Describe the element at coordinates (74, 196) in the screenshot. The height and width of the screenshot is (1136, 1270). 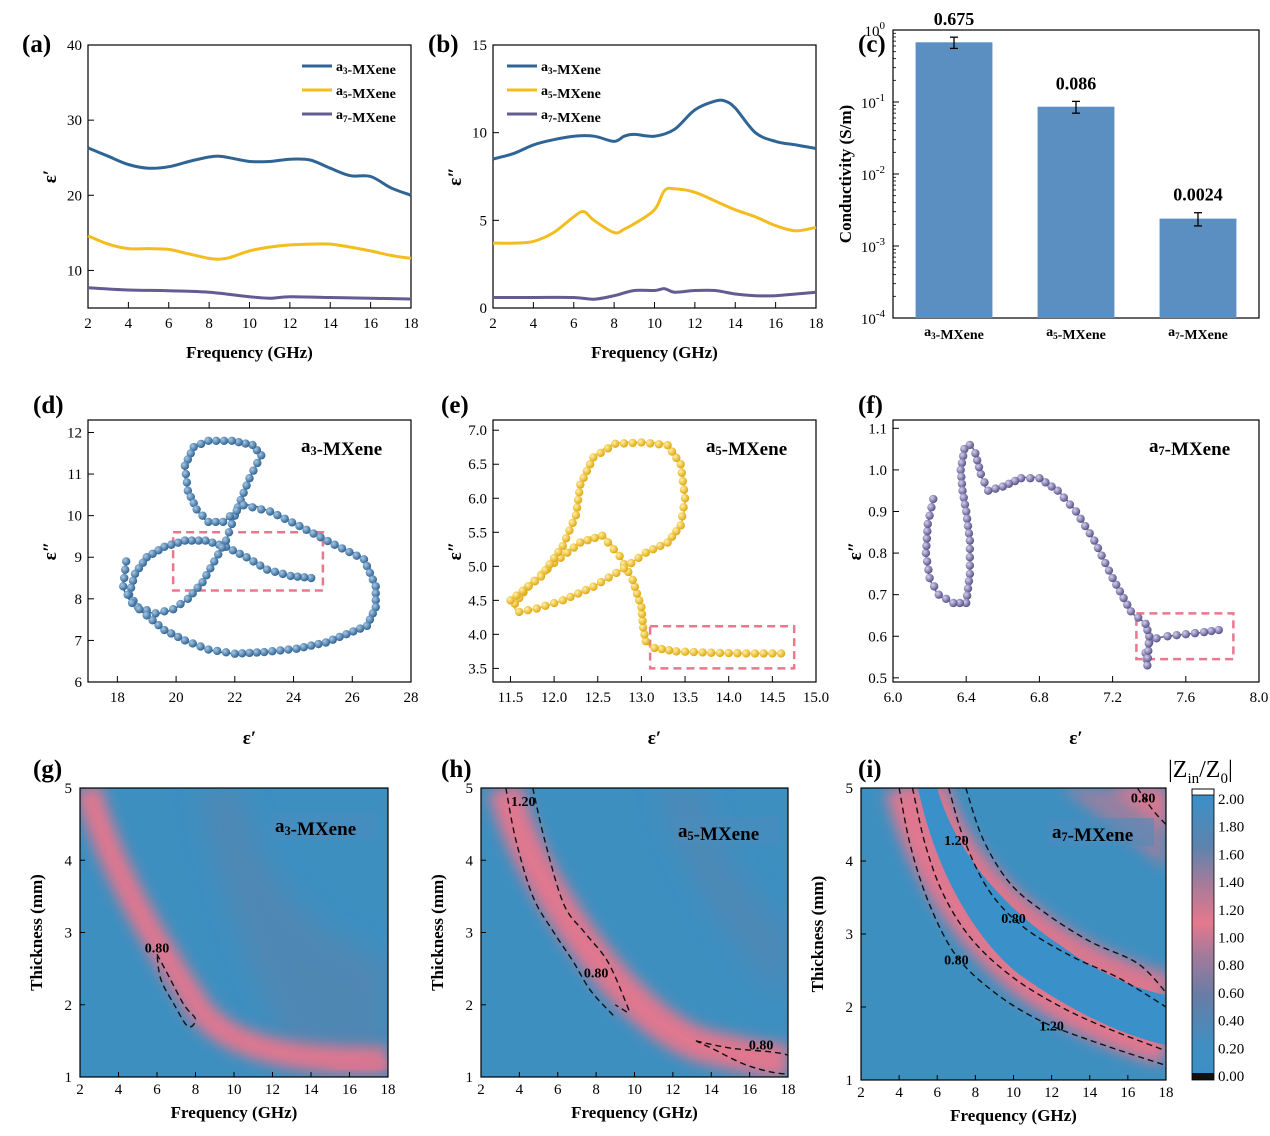
I see `y-tick-label-a: 20` at that location.